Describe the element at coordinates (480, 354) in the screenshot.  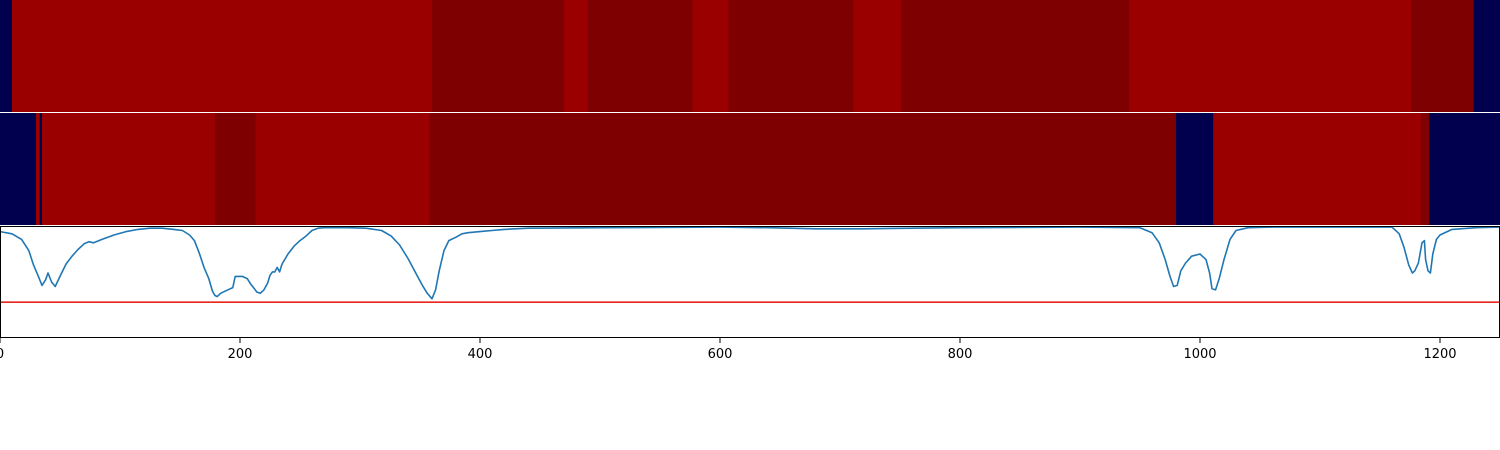
I see `x-tick-label-2: 400` at that location.